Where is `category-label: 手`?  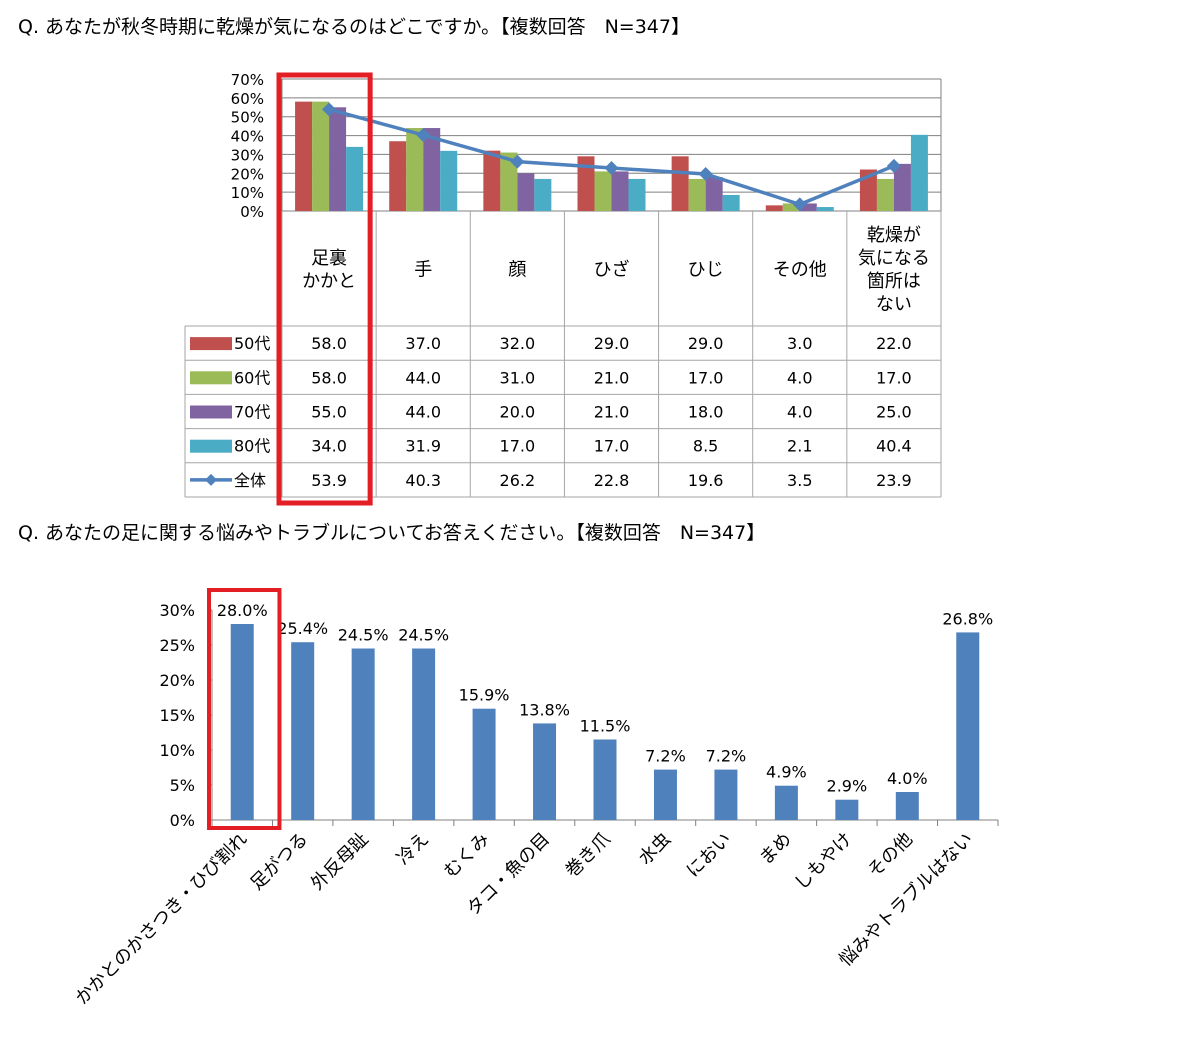
category-label: 手 is located at coordinates (423, 270).